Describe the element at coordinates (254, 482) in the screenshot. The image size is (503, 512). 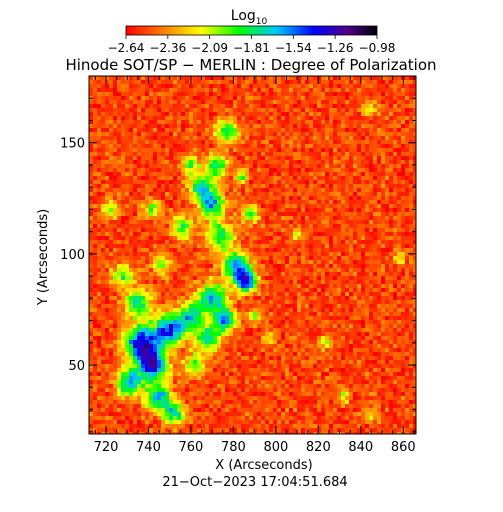
I see `timestamp: 21−Oct−2023 17:04:51.684` at that location.